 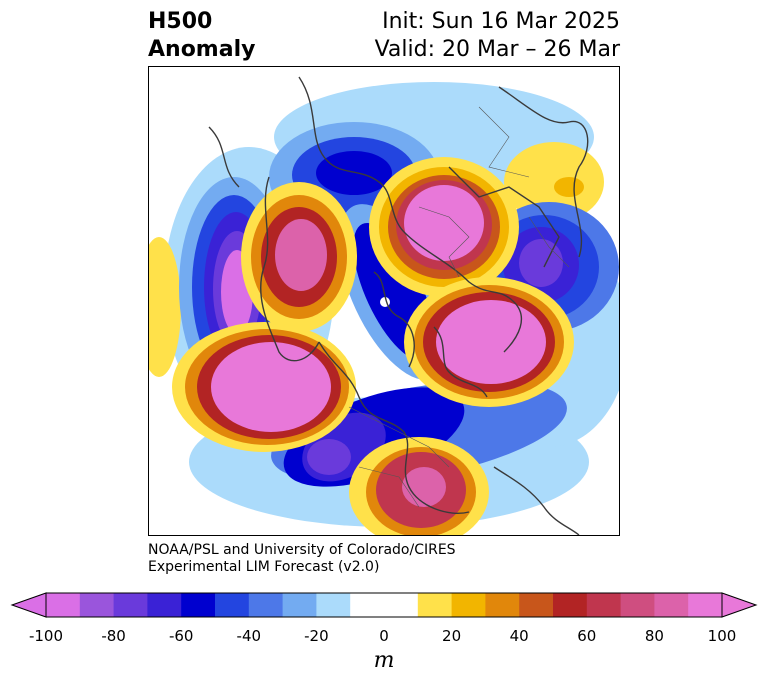 I want to click on colorbar-max-arrow, so click(x=739, y=605).